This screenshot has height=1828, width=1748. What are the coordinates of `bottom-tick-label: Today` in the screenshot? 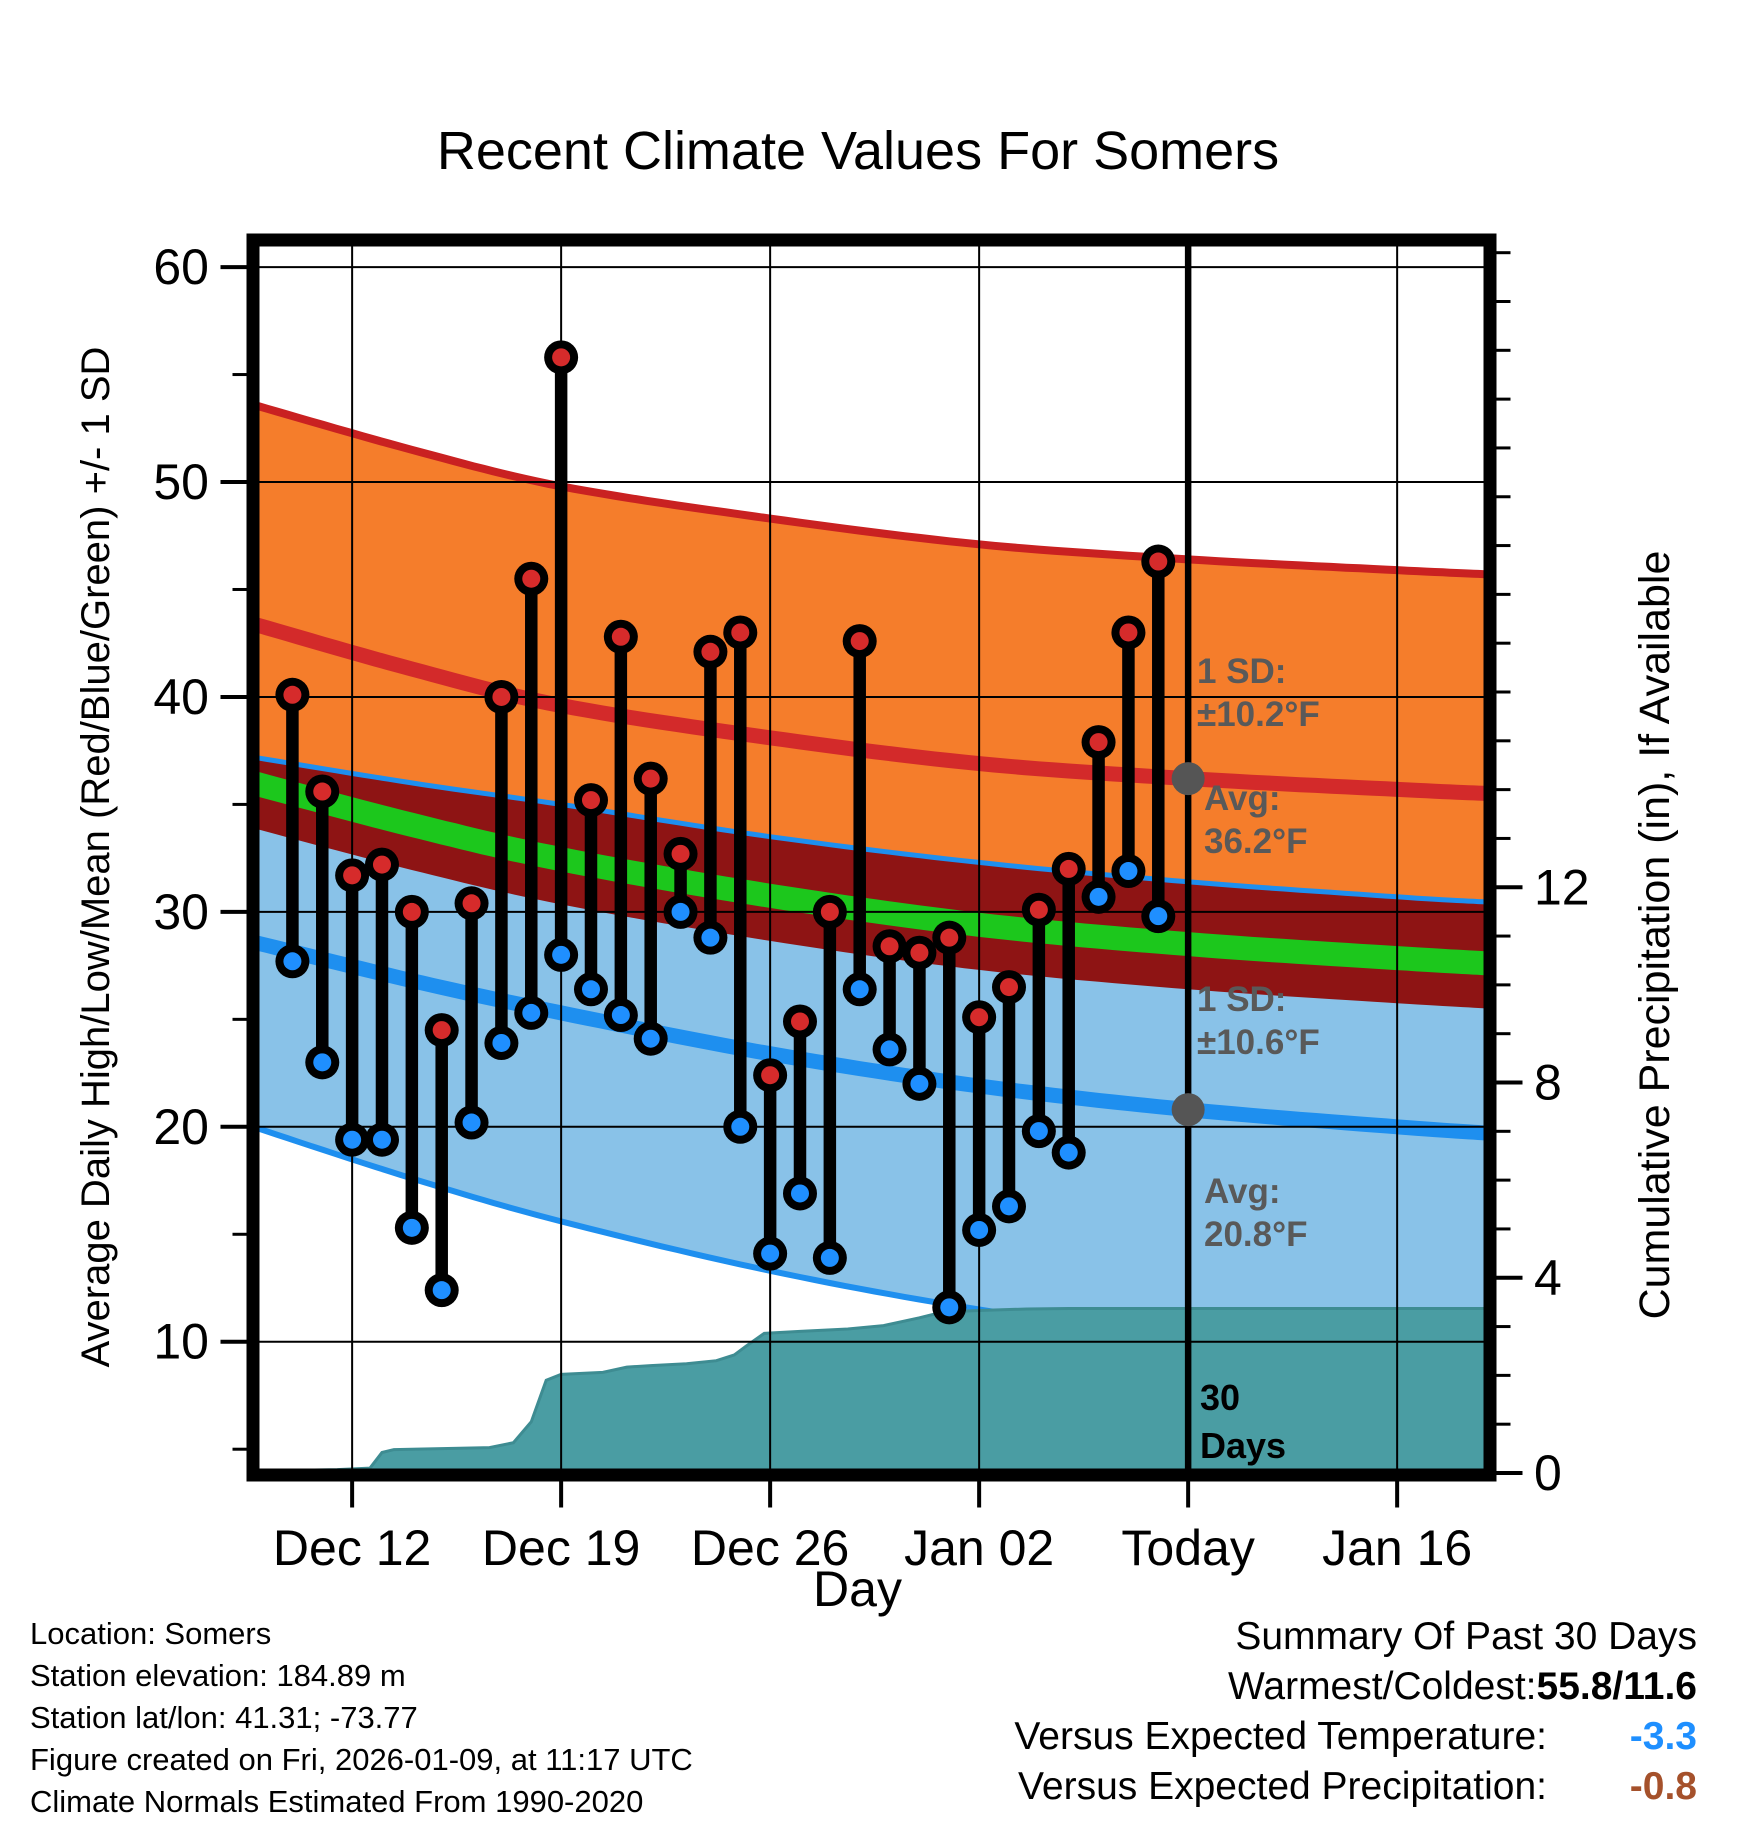 It's located at (1187, 1548).